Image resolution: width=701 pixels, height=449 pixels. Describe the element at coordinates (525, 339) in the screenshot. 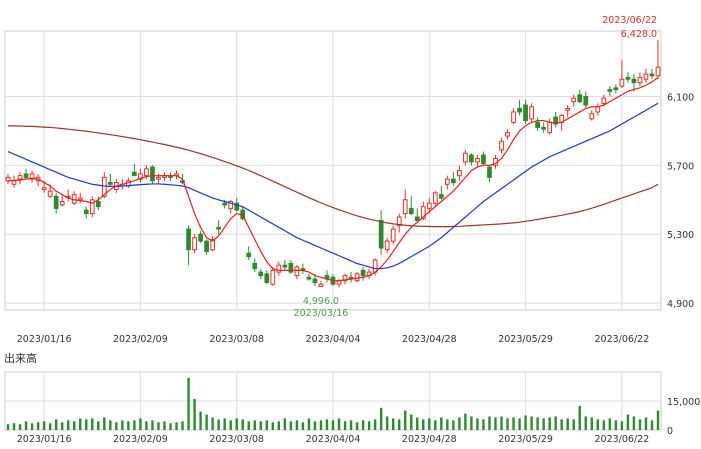

I see `price-x-tick-label: 2023/05/29` at that location.